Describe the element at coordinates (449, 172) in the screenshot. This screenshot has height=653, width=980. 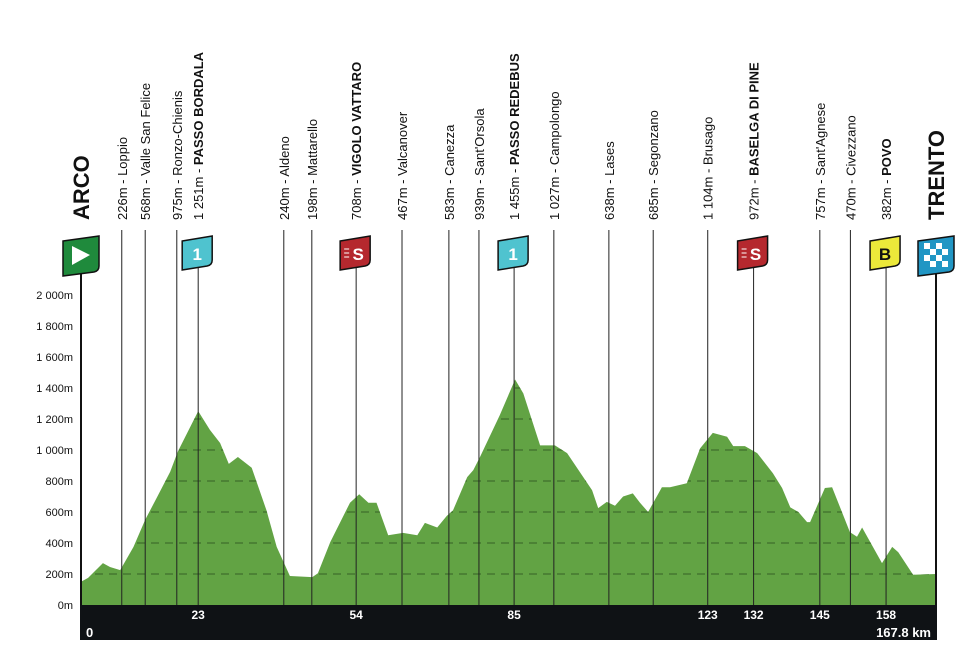
I see `waypoint-label: 583m - Canezza` at that location.